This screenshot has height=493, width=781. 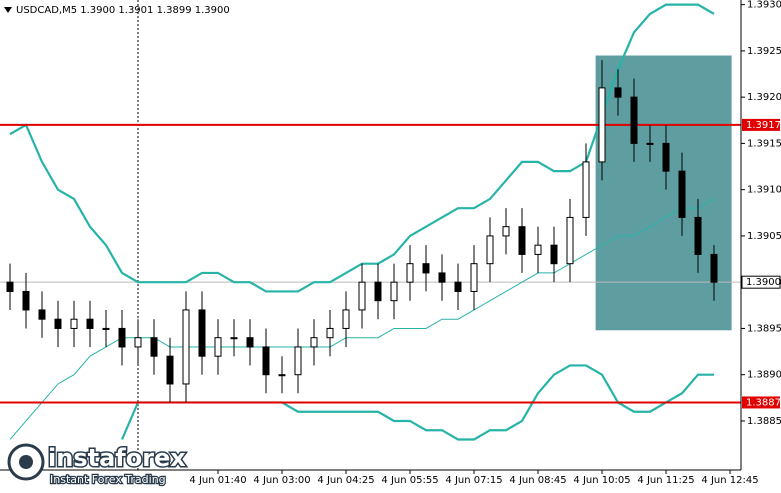 What do you see at coordinates (763, 125) in the screenshot?
I see `level-label: 1.3917` at bounding box center [763, 125].